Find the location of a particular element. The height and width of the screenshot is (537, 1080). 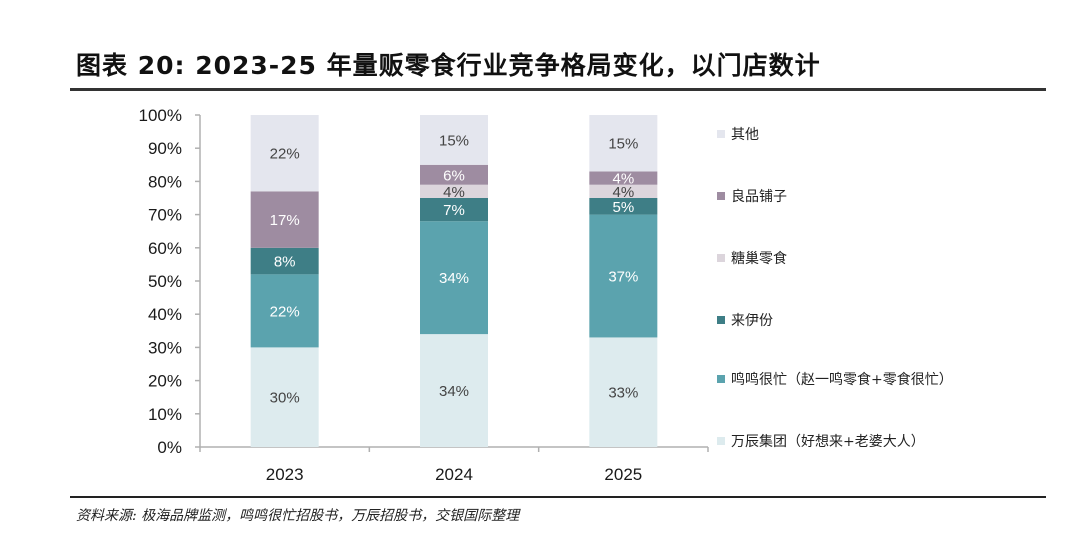

y-tick-label: 90% is located at coordinates (165, 148).